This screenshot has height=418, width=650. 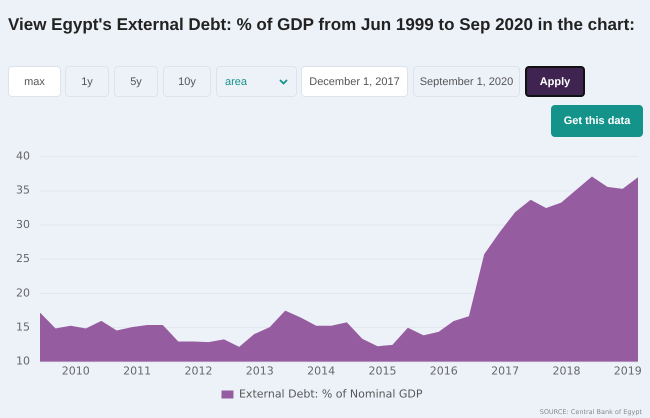 What do you see at coordinates (382, 371) in the screenshot?
I see `x-tick-label: 2015` at bounding box center [382, 371].